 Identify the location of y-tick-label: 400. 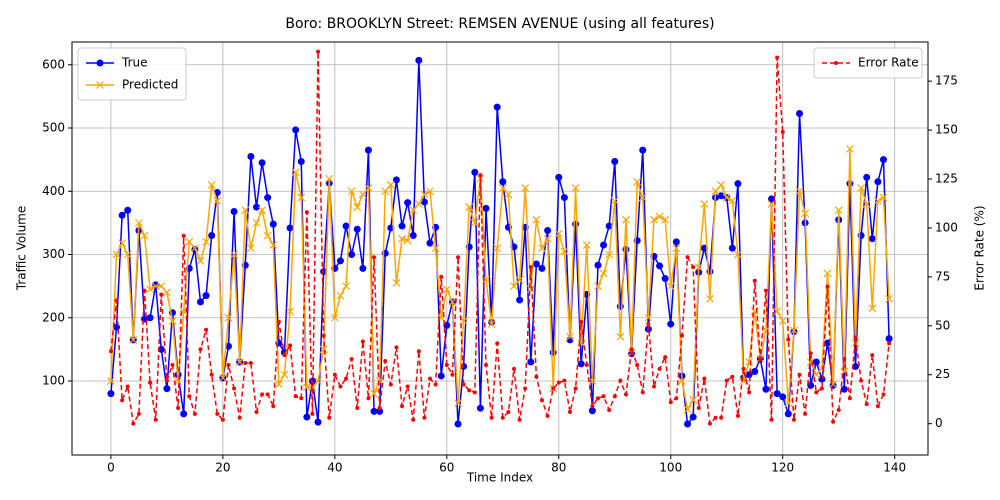
(53, 191).